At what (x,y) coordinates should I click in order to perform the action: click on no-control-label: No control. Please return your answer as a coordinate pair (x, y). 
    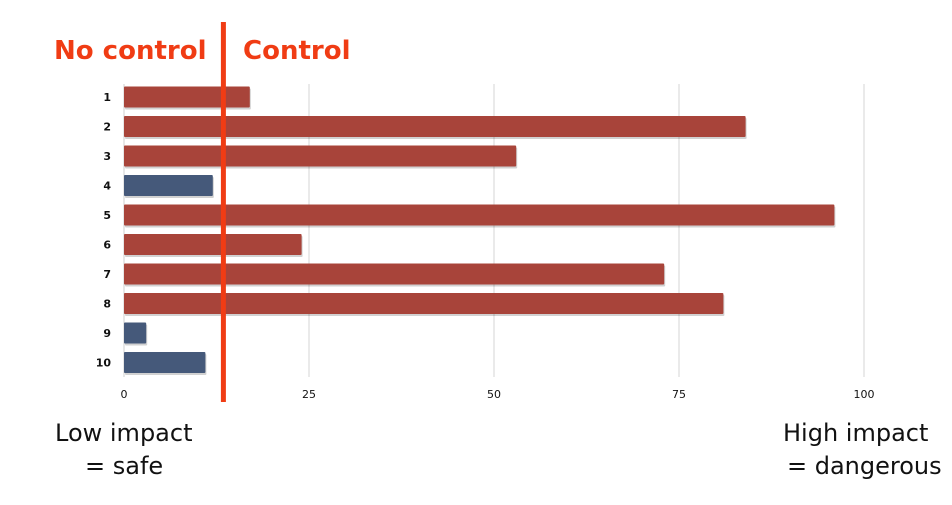
    Looking at the image, I should click on (130, 51).